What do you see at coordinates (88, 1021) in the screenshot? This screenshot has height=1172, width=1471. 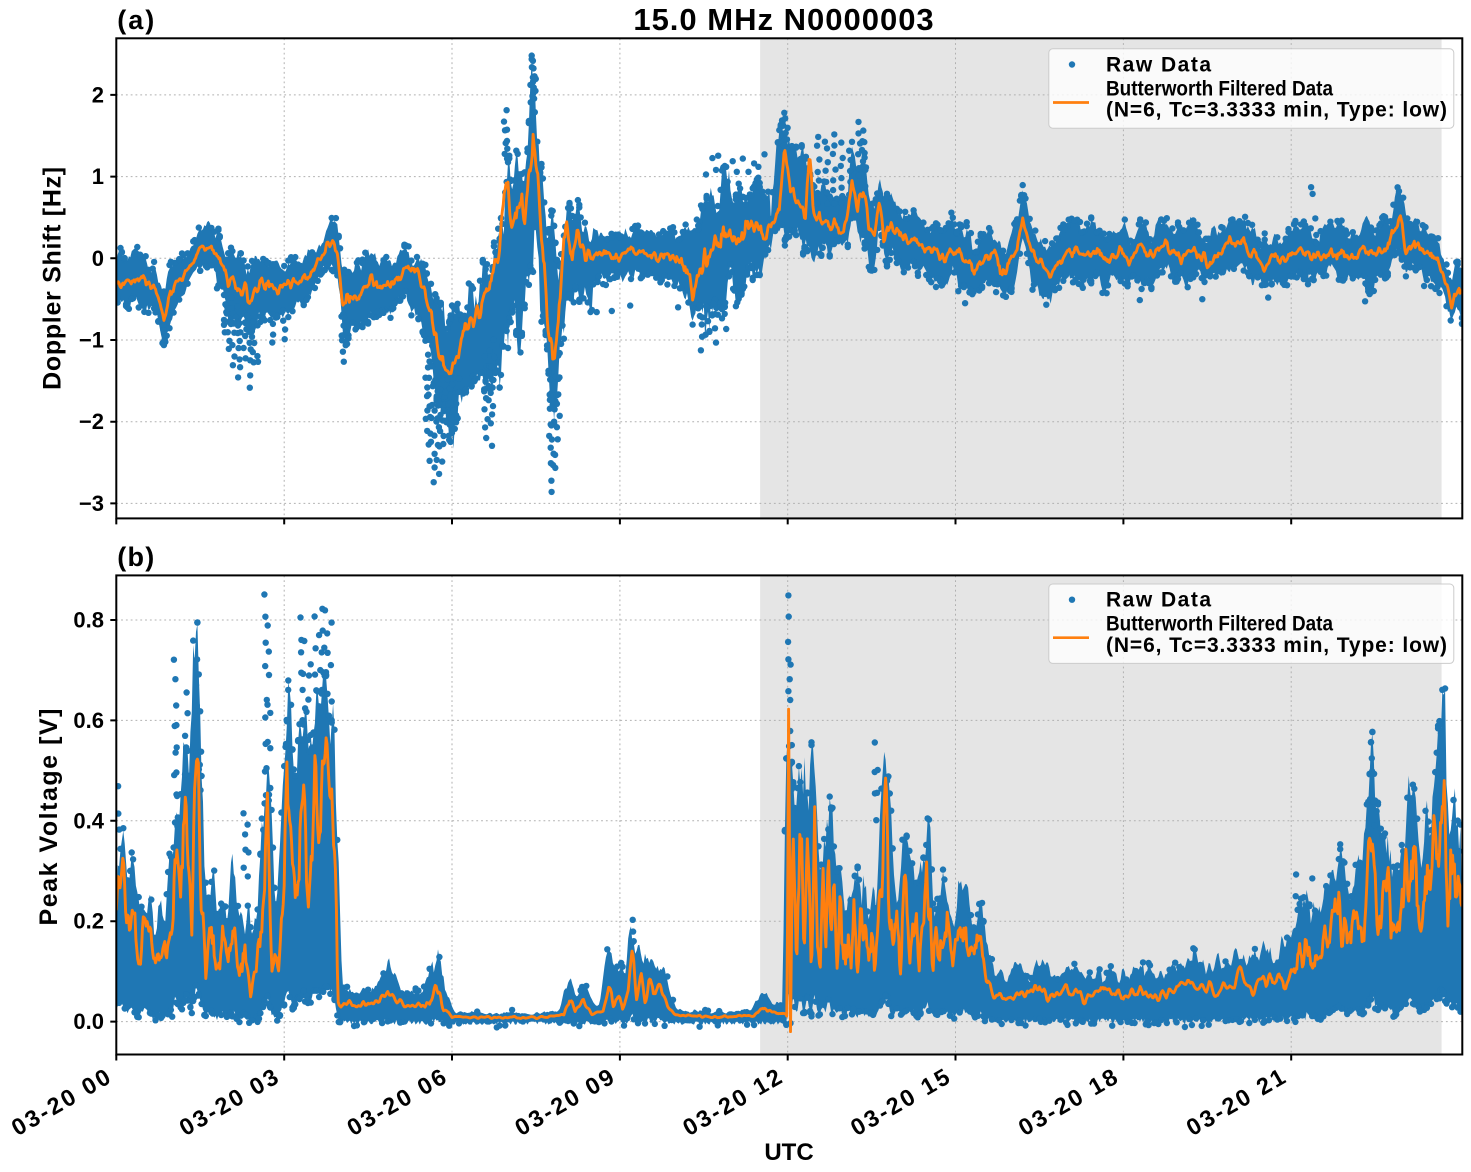 I see `svg-text: 0.0` at bounding box center [88, 1021].